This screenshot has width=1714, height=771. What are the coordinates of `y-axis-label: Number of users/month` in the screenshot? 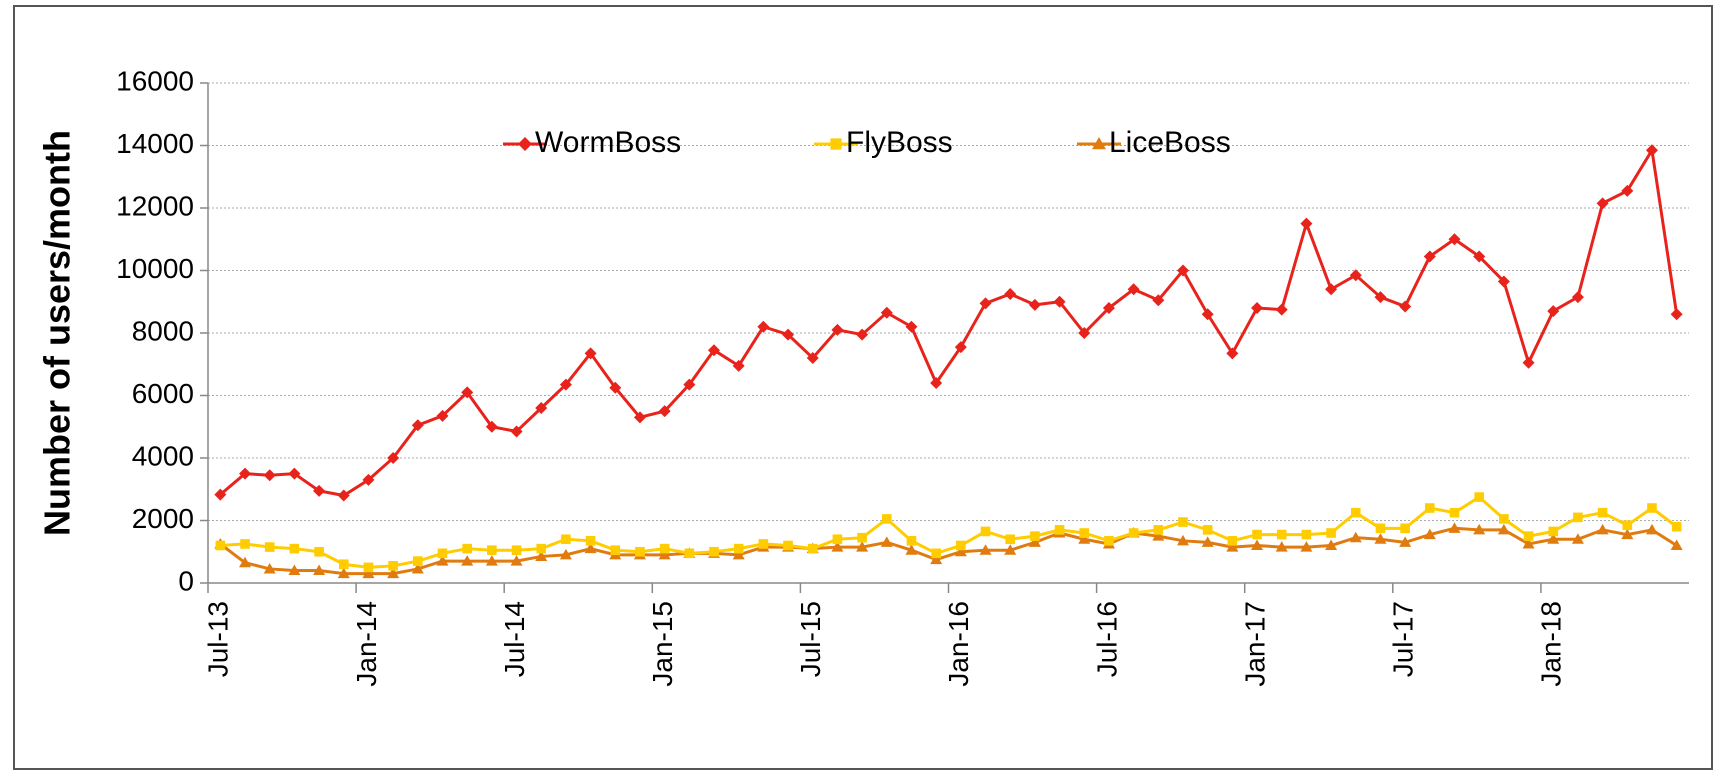 It's located at (57, 333).